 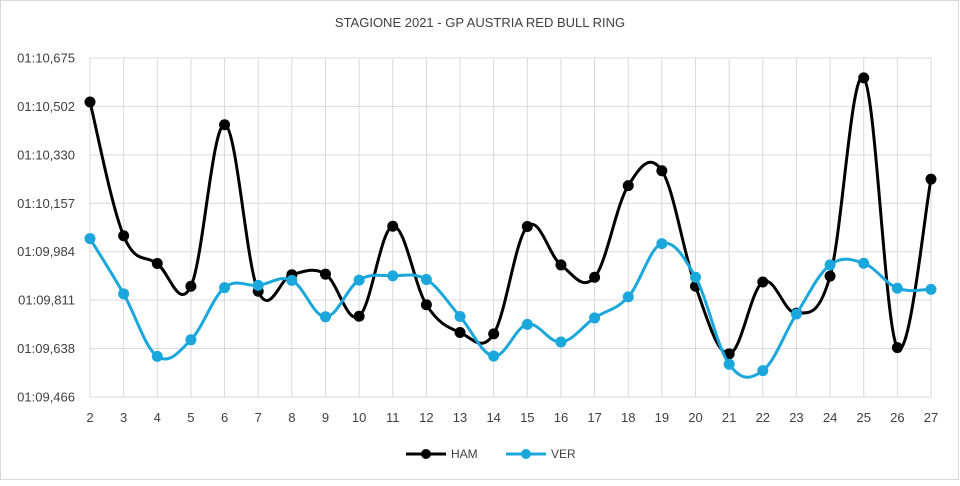 I want to click on x-tick-label: 26, so click(x=897, y=417).